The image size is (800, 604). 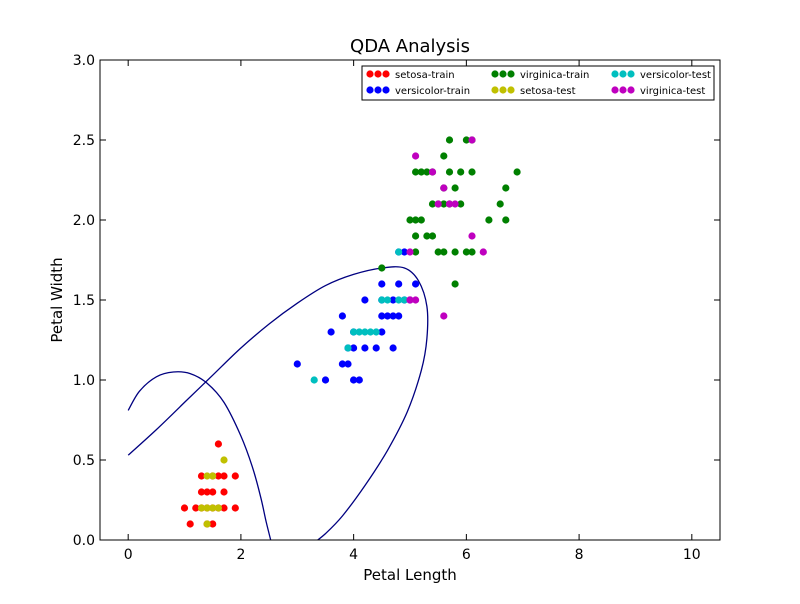 I want to click on y-axis-label: Petal Width, so click(x=57, y=299).